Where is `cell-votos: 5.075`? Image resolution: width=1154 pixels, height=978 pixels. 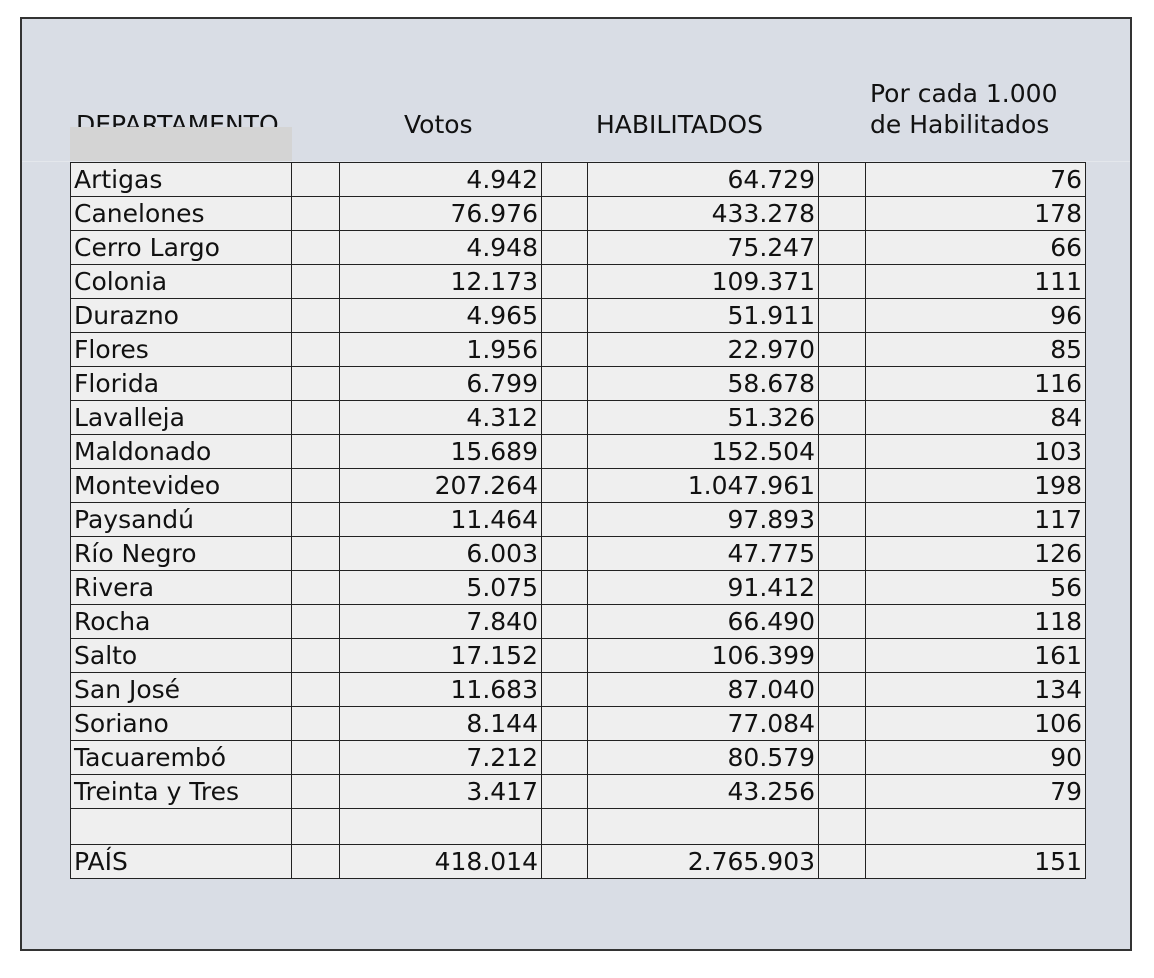
cell-votos: 5.075 is located at coordinates (440, 587).